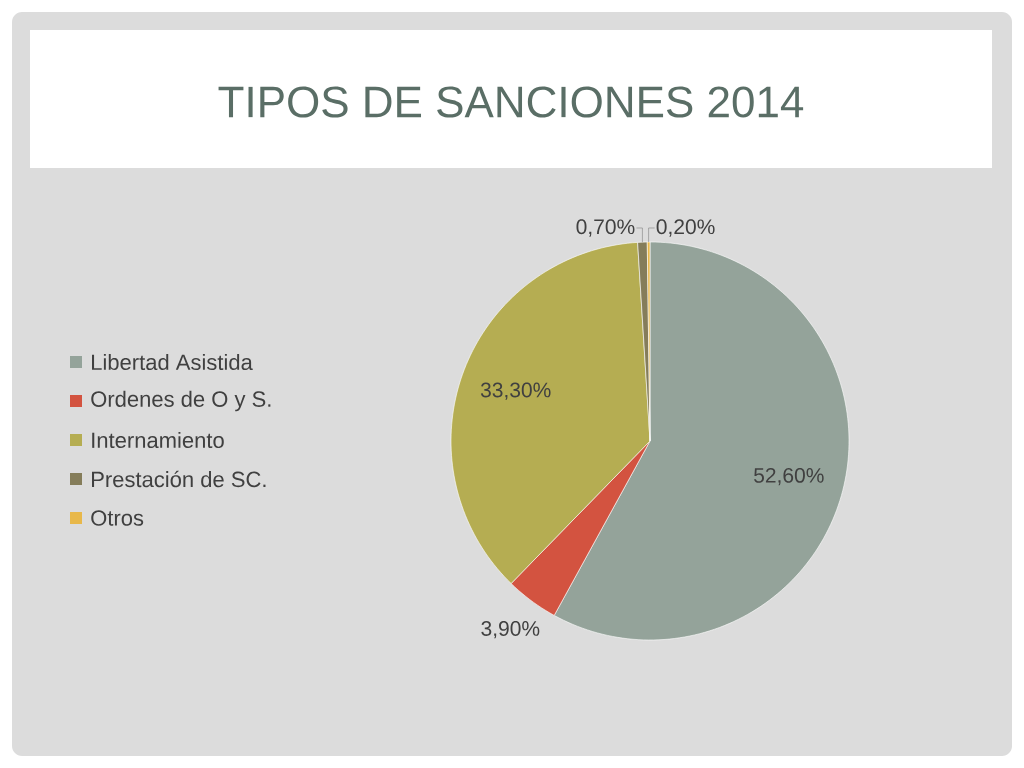 Image resolution: width=1024 pixels, height=768 pixels. I want to click on data-label: 33,30%, so click(515, 391).